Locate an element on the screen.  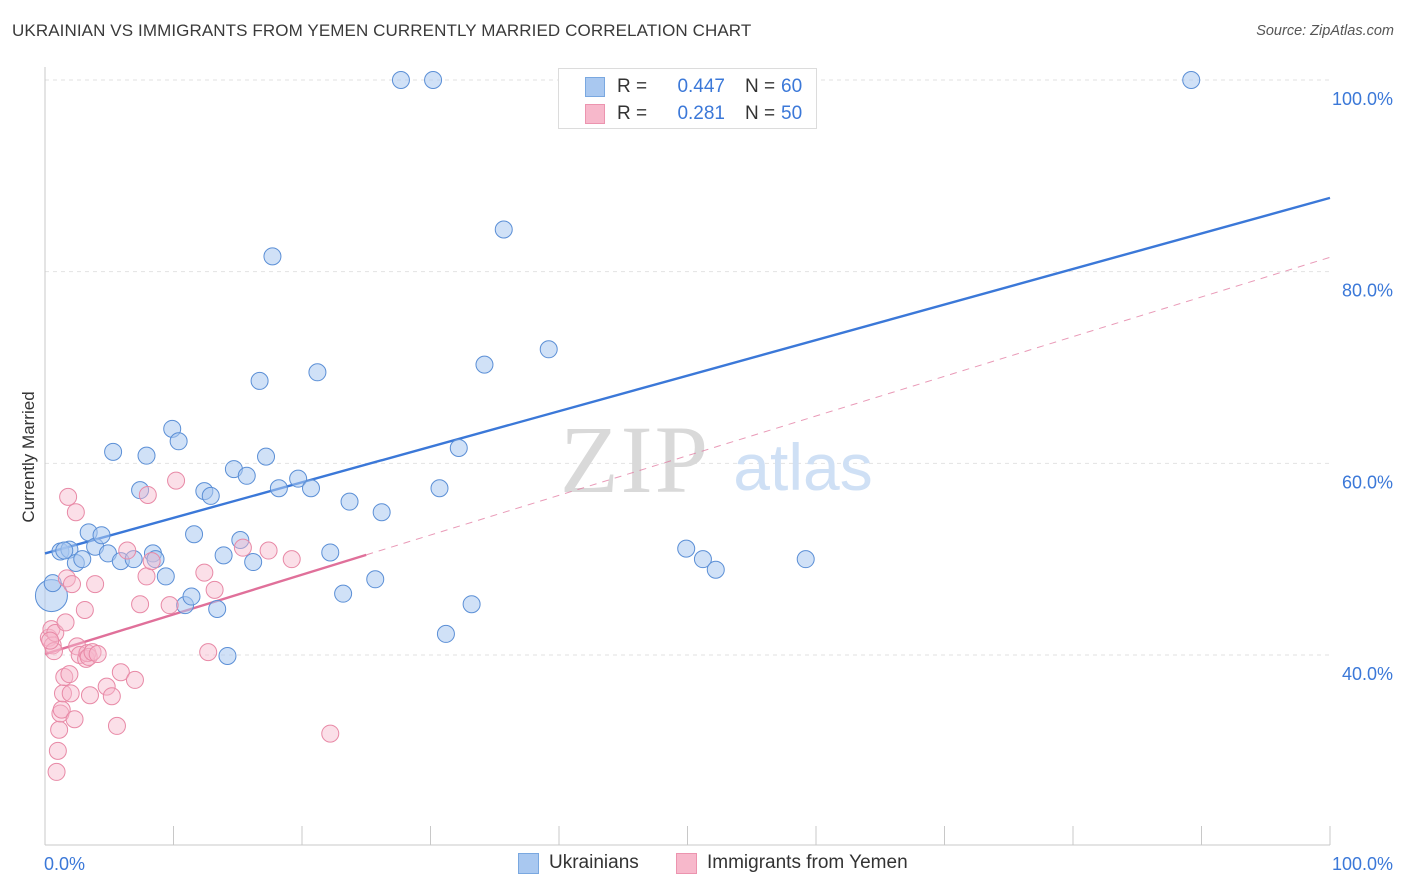
legend-item-yemen: Immigrants from Yemen is located at coordinates (792, 863).